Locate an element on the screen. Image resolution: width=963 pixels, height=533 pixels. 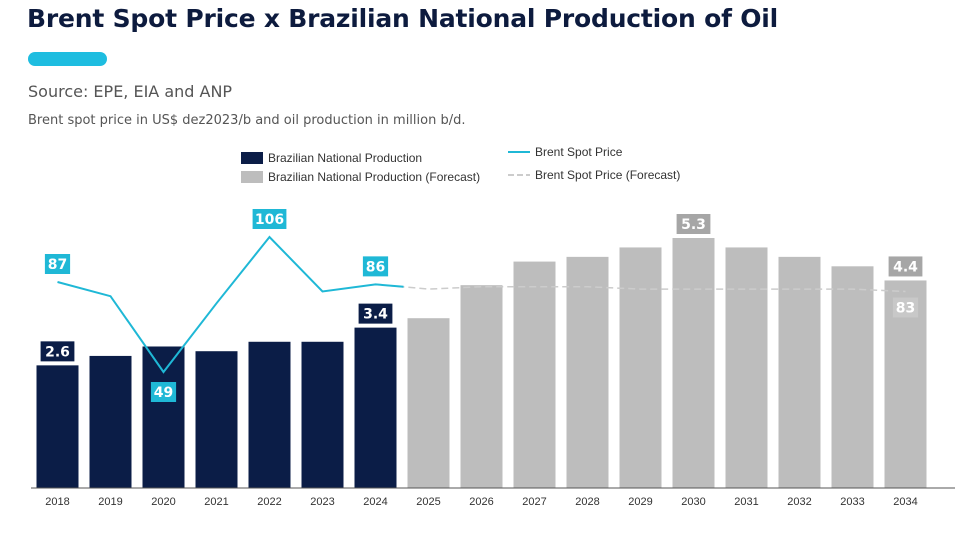
x-tick-label-2018: 2018 is located at coordinates (57, 502).